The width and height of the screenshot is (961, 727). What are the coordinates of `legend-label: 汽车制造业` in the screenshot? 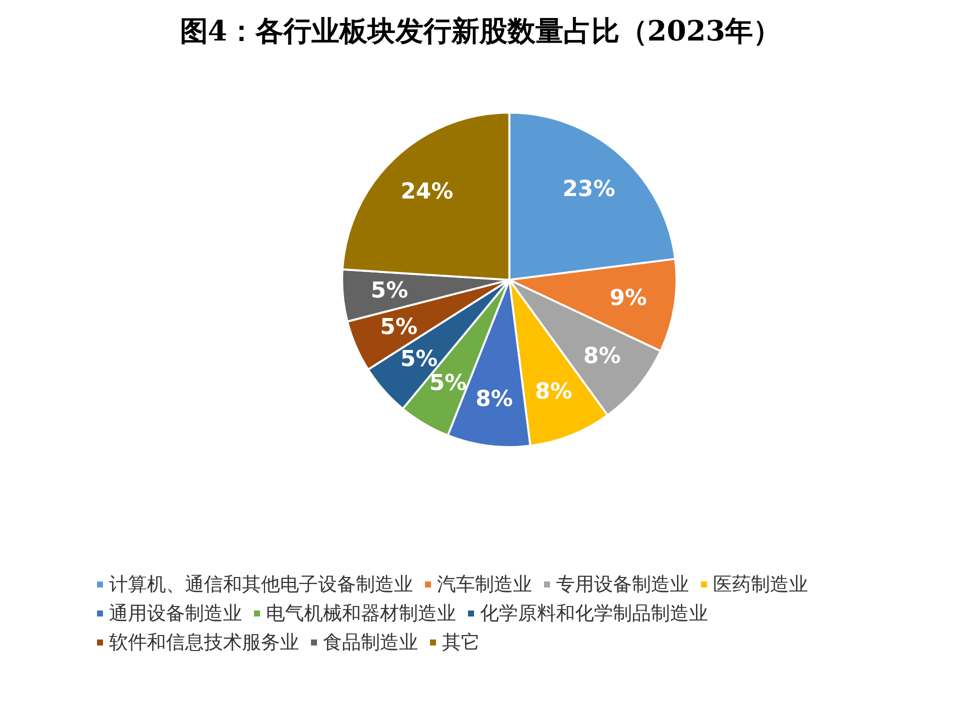 It's located at (484, 585).